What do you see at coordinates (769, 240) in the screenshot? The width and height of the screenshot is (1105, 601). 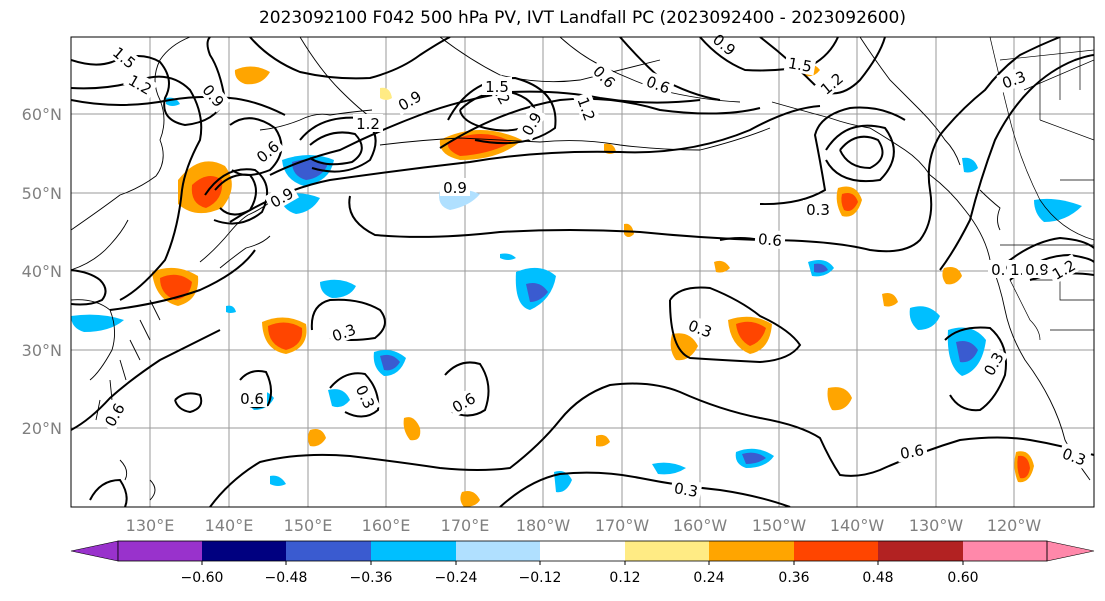 I see `contour-label: 0.6` at bounding box center [769, 240].